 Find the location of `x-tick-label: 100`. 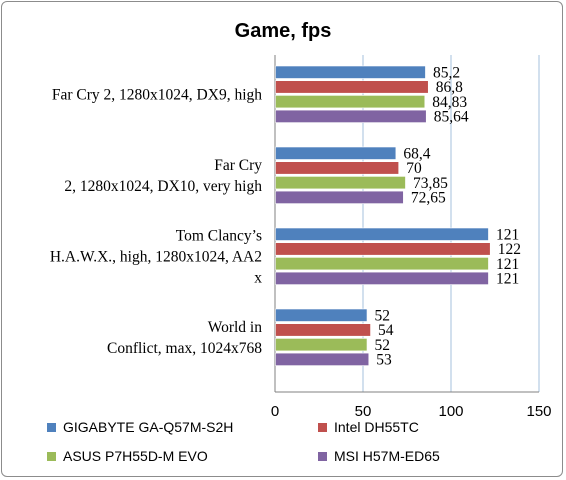

x-tick-label: 100 is located at coordinates (450, 411).